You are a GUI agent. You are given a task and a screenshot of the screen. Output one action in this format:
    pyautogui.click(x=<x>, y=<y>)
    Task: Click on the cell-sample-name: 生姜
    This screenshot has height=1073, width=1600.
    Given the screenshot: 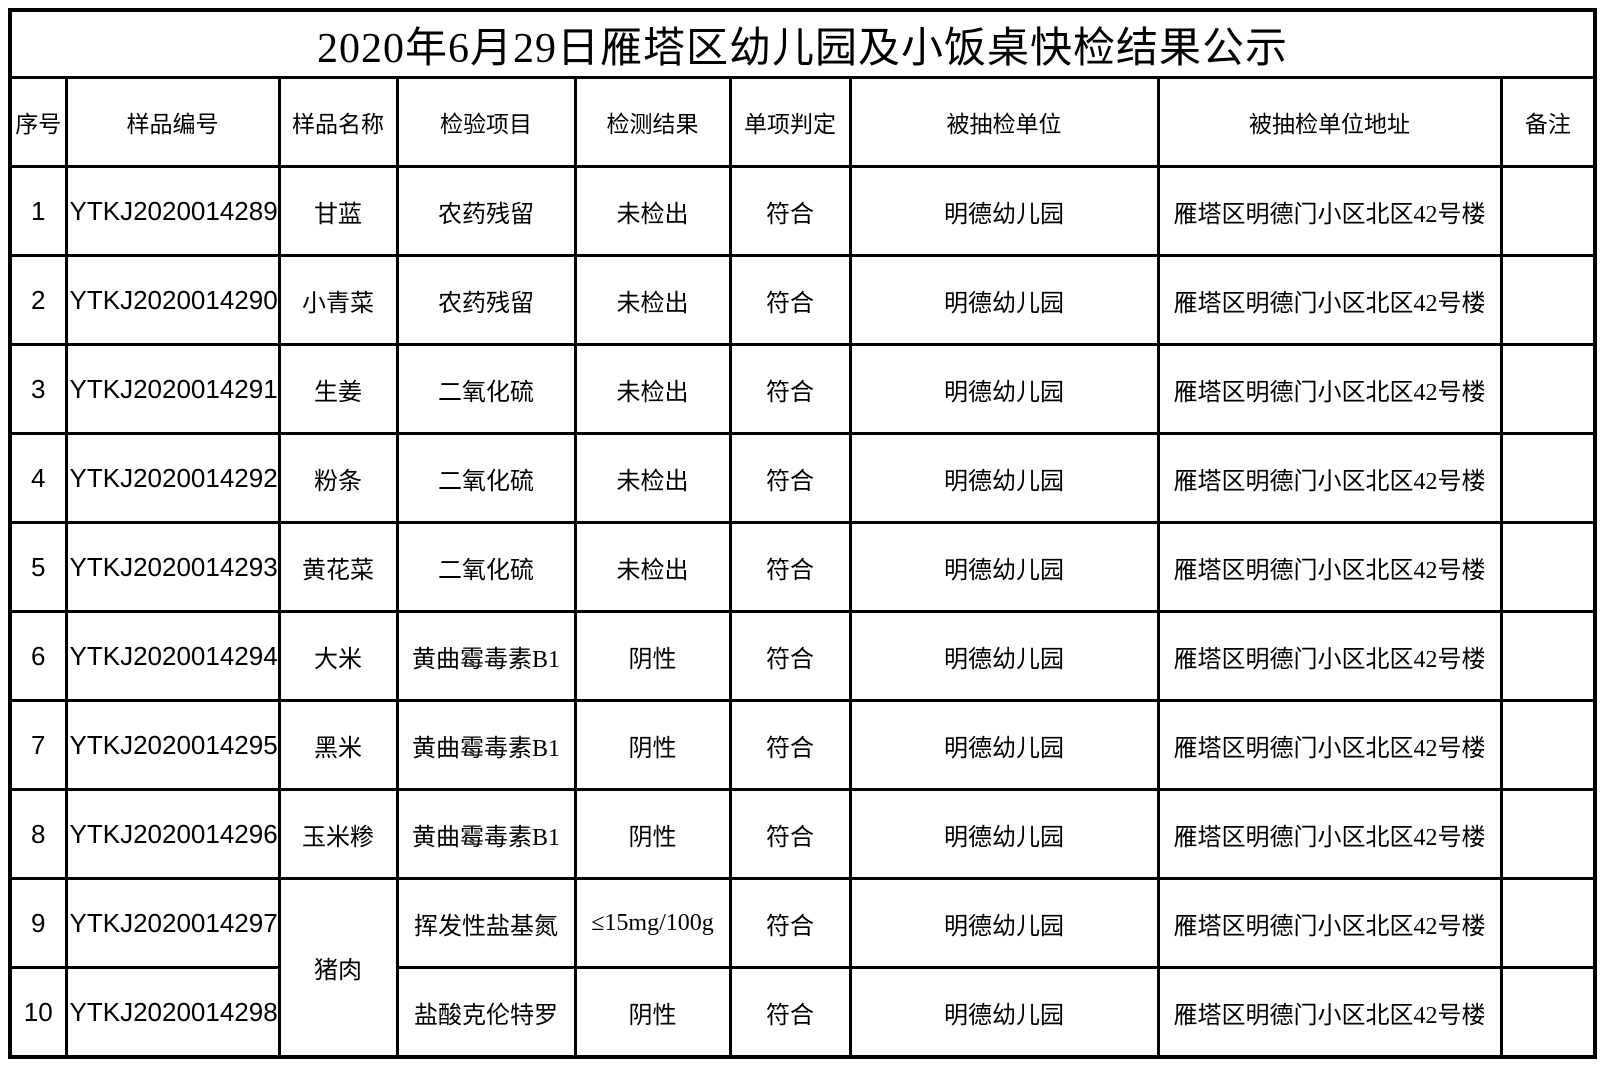 What is the action you would take?
    pyautogui.click(x=338, y=389)
    